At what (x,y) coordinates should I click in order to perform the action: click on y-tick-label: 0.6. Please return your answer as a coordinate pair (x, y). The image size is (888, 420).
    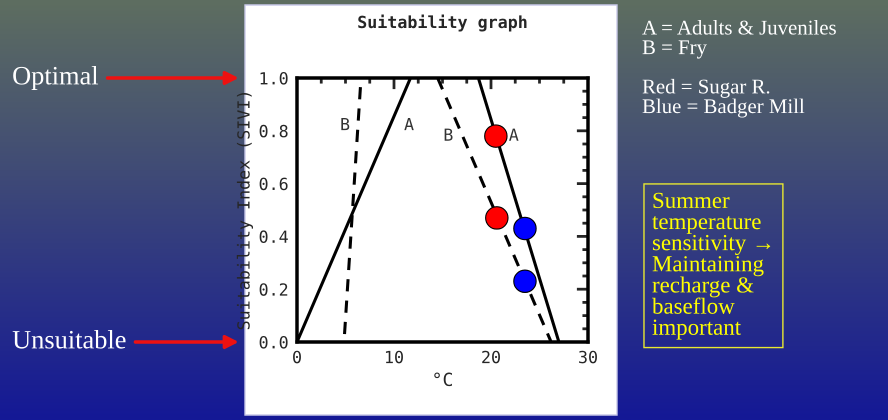
    Looking at the image, I should click on (274, 184).